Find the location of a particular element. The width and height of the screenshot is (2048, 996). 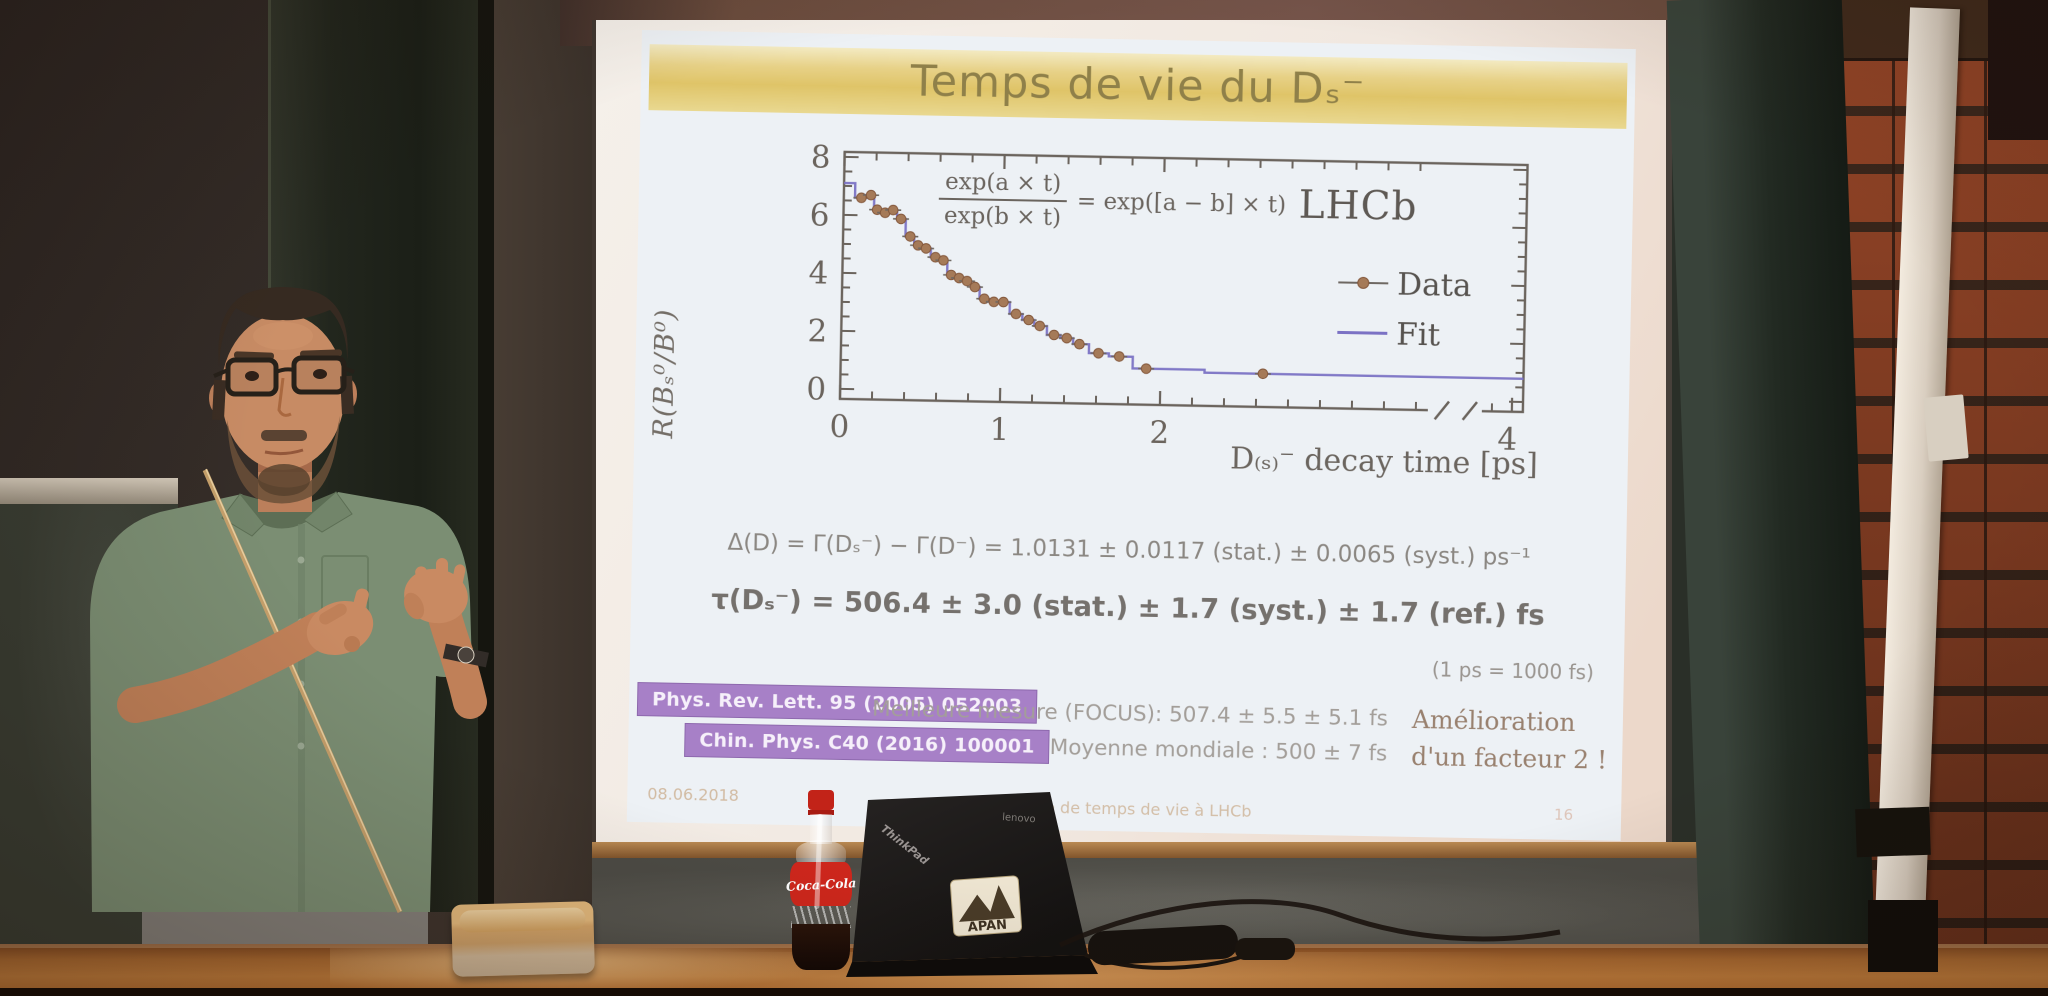

shirt-placket is located at coordinates (301, 718).